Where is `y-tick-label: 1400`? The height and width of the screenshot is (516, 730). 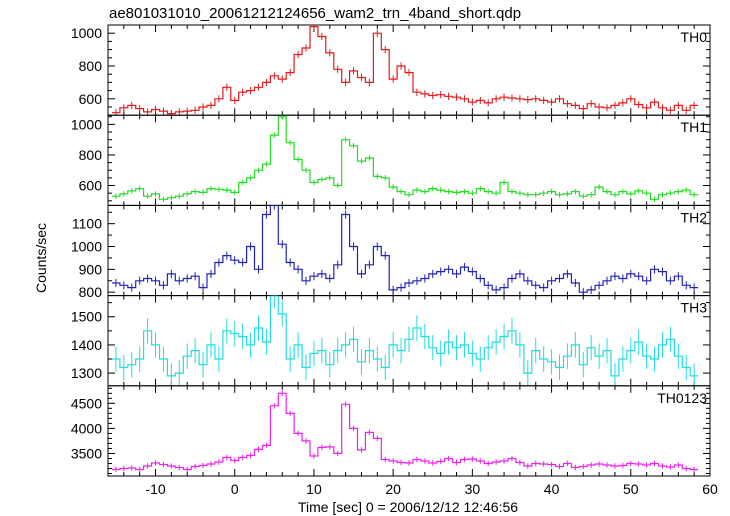 y-tick-label: 1400 is located at coordinates (86, 345).